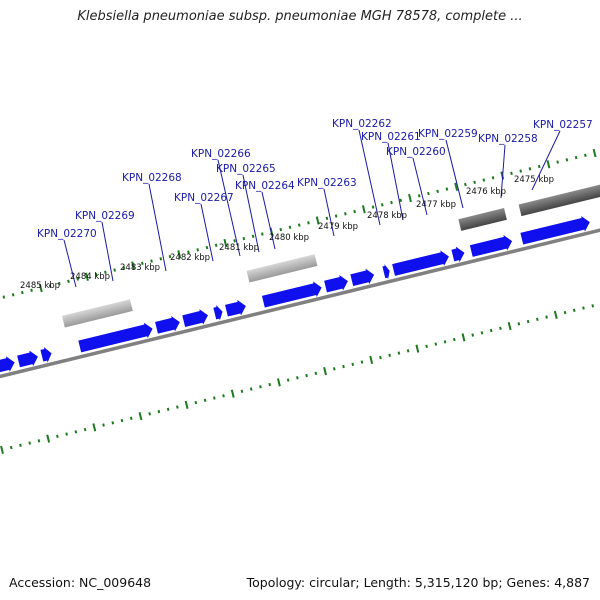 The image size is (600, 600). What do you see at coordinates (67, 234) in the screenshot?
I see `gene-label: KPN_02270` at bounding box center [67, 234].